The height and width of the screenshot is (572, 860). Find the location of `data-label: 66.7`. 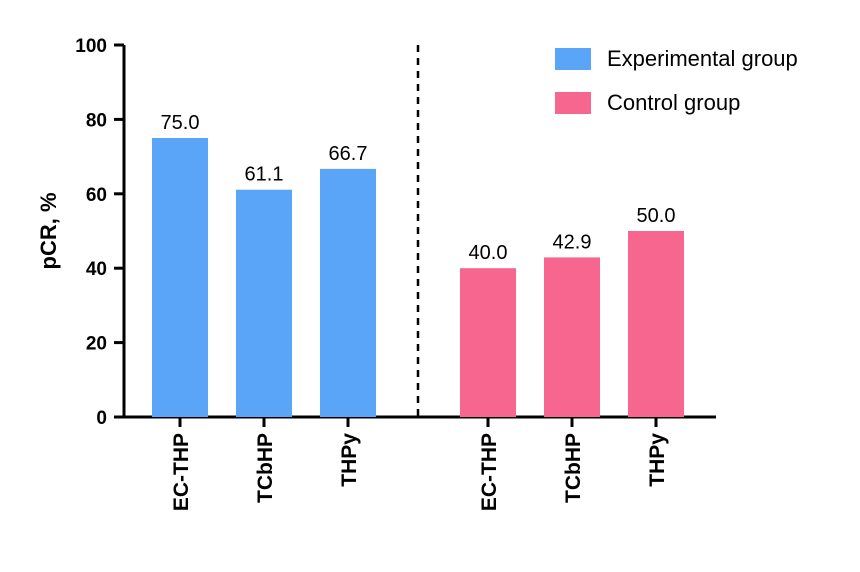

data-label: 66.7 is located at coordinates (348, 154).